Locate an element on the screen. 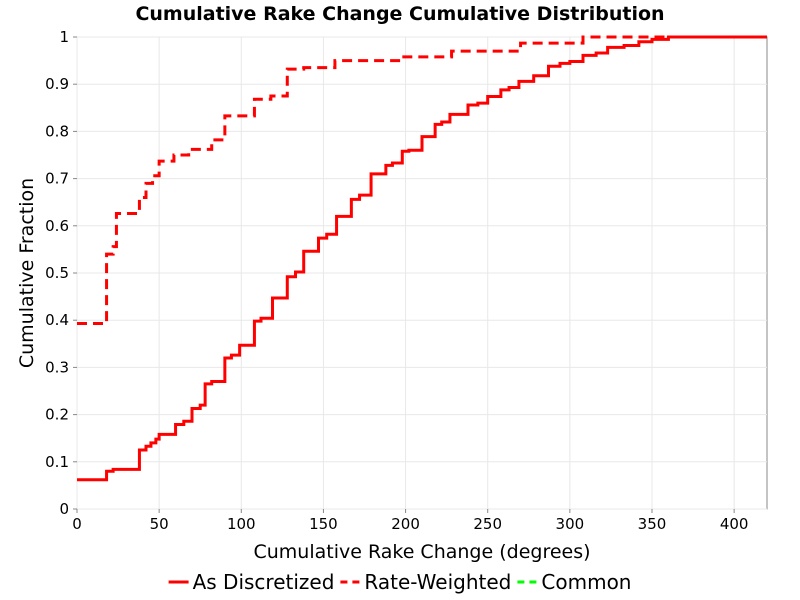 This screenshot has height=600, width=800. y-axis-ticks: 0 0.1 0.2 0.3 0.4 0.5 0.6 0.7 0.8 0.9 1 is located at coordinates (61, 273).